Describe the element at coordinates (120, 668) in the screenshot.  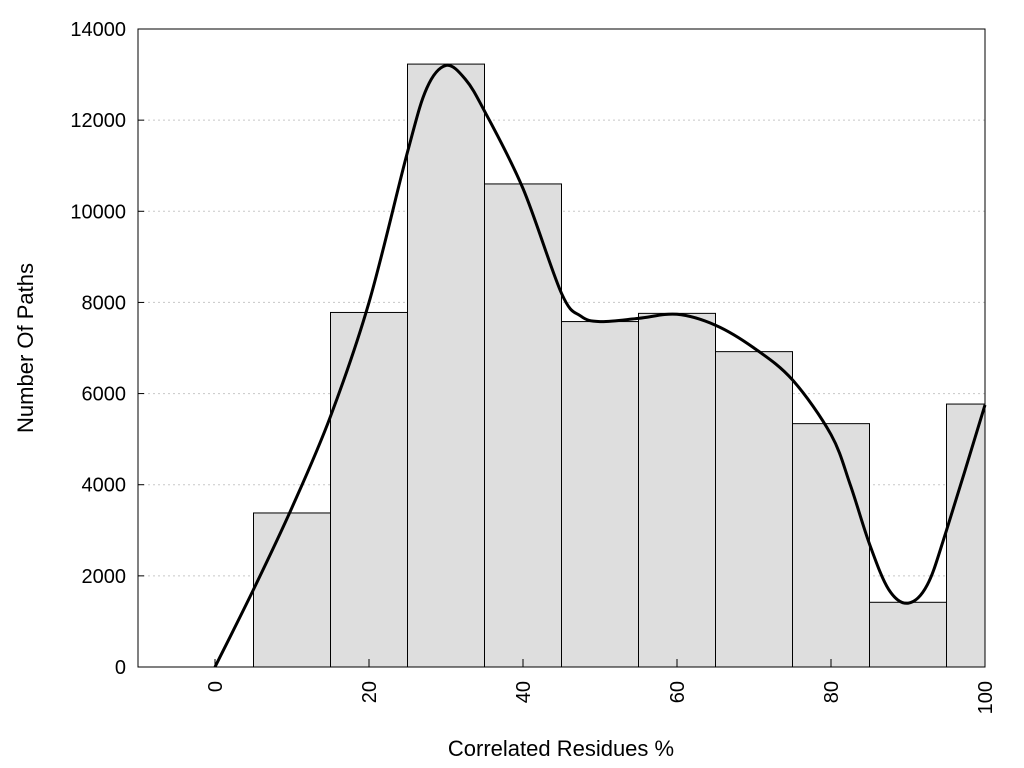
I see `y-tick-label: 0` at that location.